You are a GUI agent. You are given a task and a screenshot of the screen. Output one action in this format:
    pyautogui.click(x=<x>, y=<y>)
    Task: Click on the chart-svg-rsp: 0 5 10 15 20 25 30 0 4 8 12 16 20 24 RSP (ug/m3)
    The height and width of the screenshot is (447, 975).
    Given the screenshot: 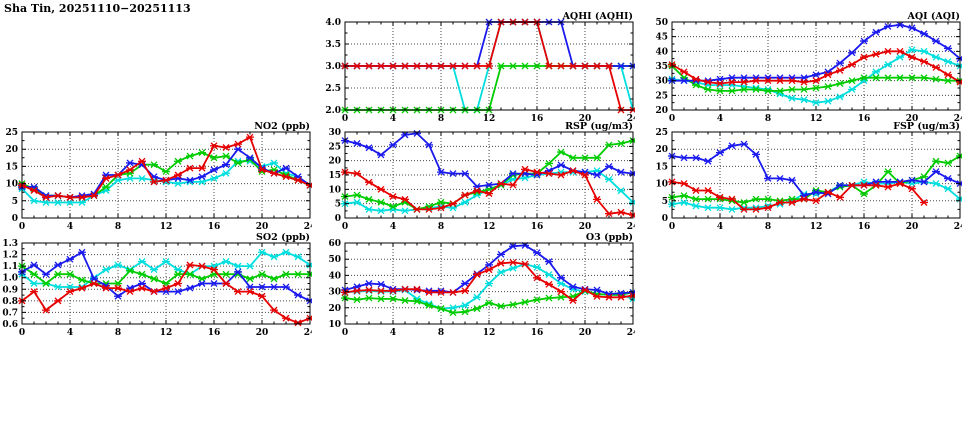 What is the action you would take?
    pyautogui.click(x=483, y=176)
    